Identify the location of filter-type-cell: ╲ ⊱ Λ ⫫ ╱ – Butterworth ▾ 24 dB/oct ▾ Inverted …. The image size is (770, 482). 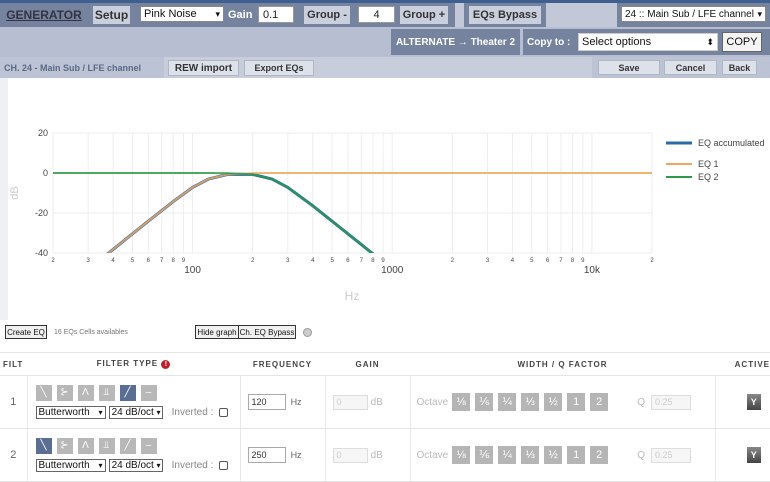
(134, 402).